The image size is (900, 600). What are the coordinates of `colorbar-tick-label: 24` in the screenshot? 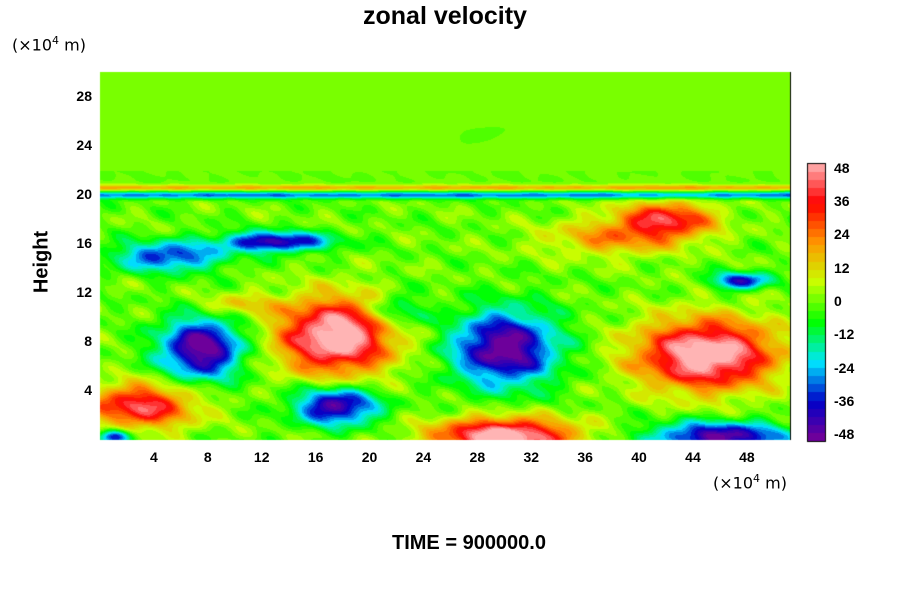 It's located at (842, 234).